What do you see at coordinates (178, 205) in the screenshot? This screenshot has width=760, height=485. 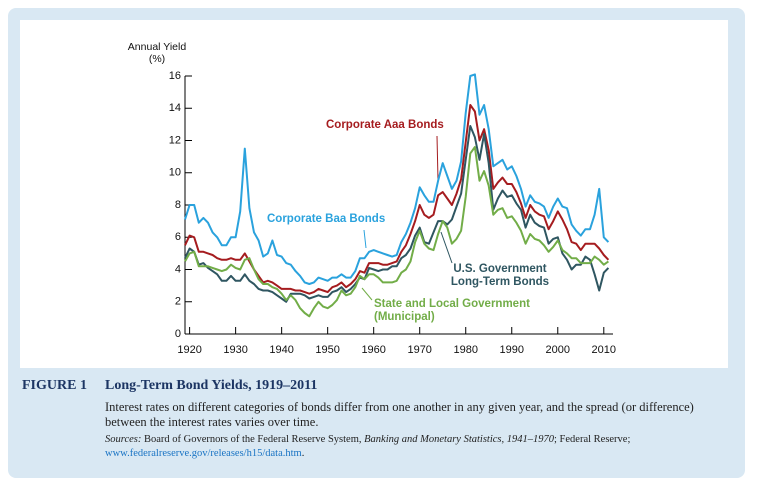 I see `y-tick-label: 8` at bounding box center [178, 205].